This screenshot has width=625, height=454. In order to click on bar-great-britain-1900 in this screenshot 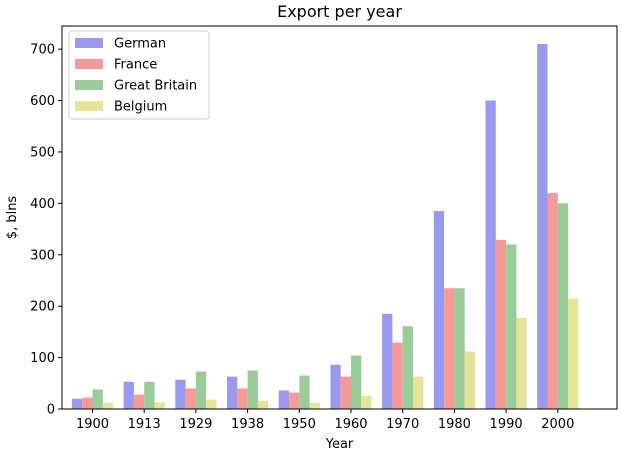, I will do `click(97, 399)`.